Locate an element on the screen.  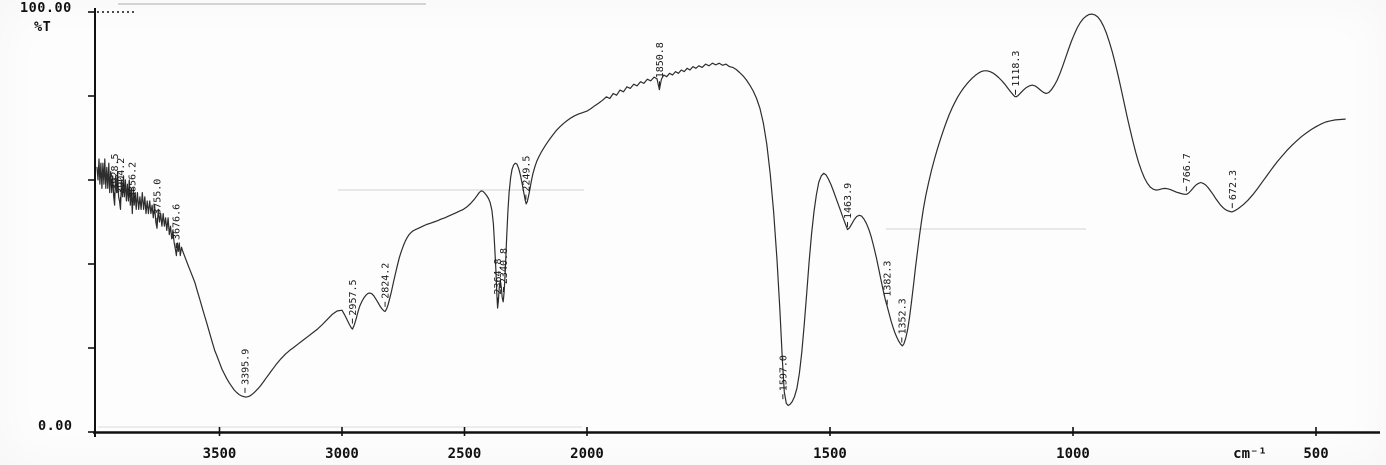
y-axis-min-label: 0.00 is located at coordinates (55, 426).